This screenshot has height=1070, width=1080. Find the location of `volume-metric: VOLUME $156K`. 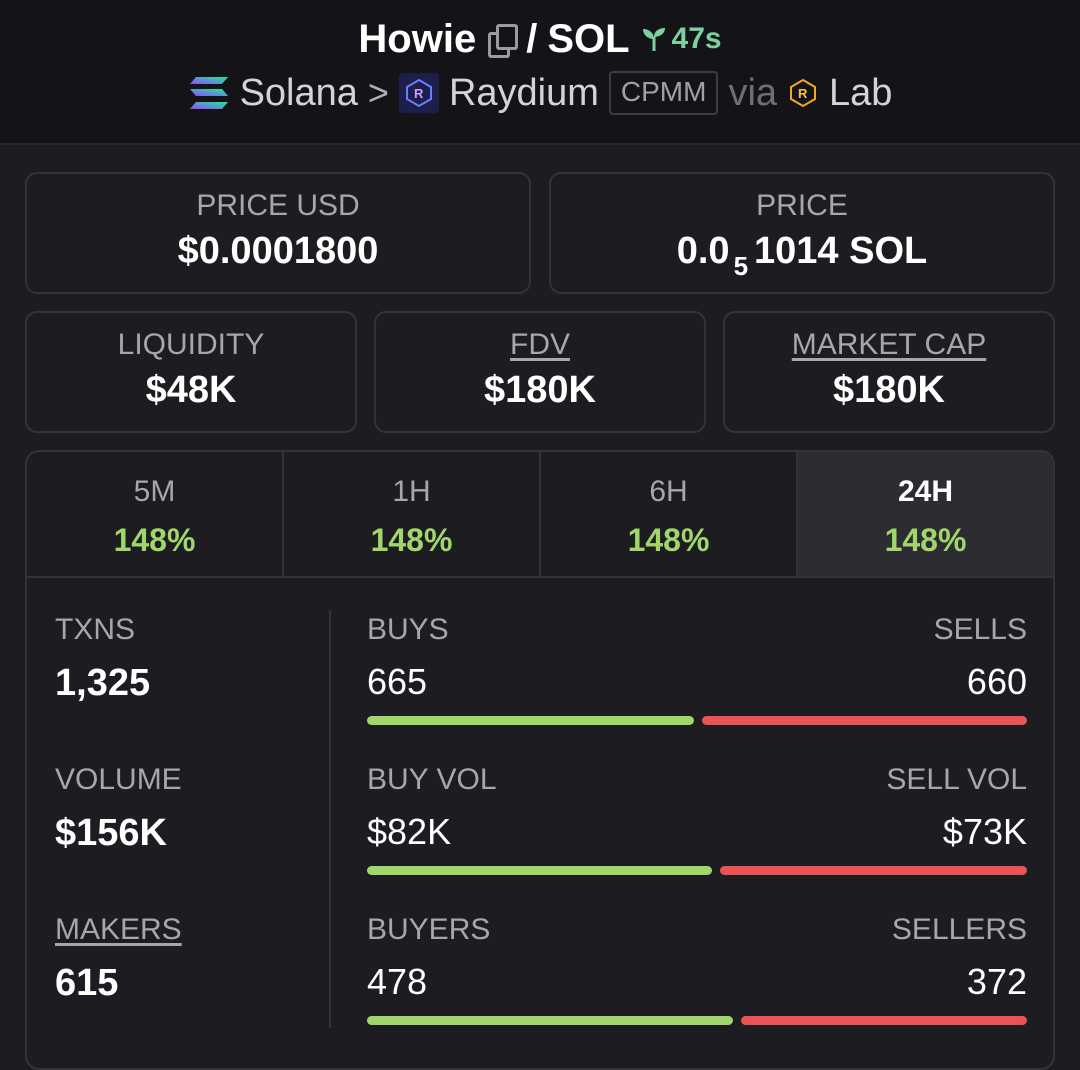

volume-metric: VOLUME $156K is located at coordinates (185, 837).